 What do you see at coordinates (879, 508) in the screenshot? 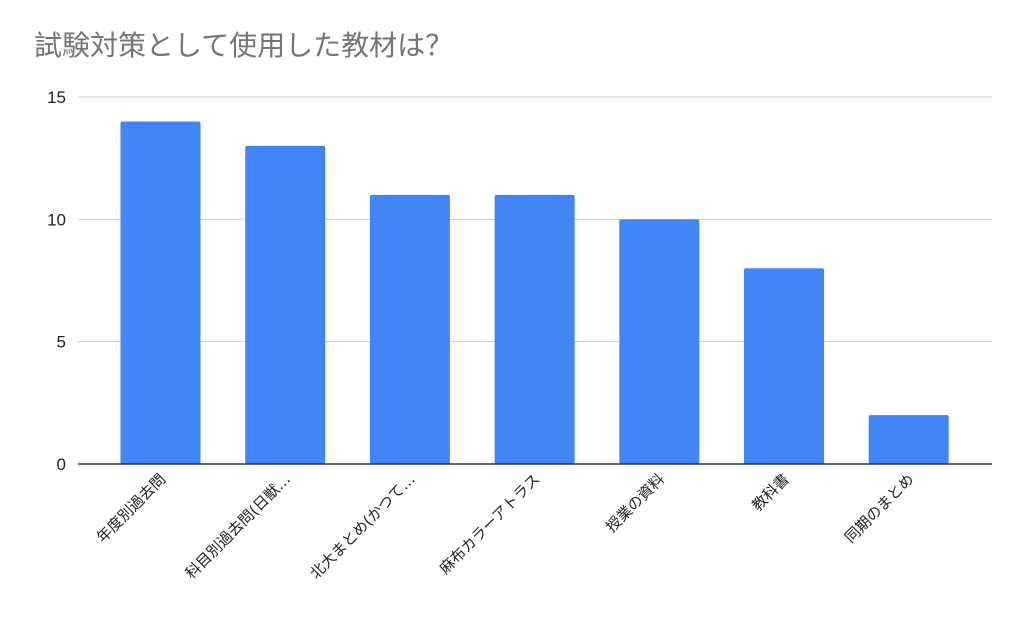
I see `x-tick-label: 同期のまとめ` at bounding box center [879, 508].